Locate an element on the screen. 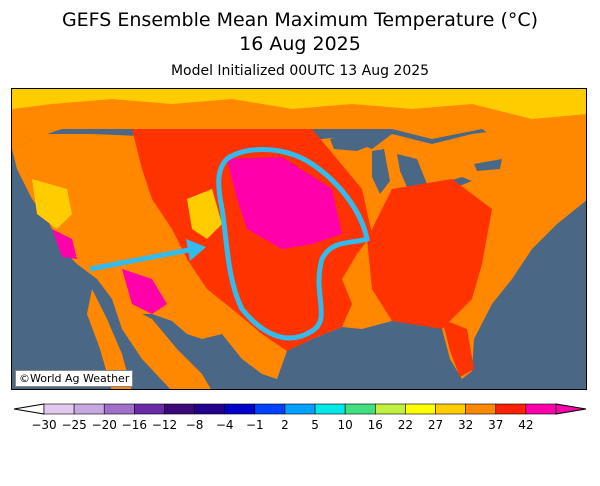 The height and width of the screenshot is (486, 600). legend-tick-label: 32 is located at coordinates (466, 425).